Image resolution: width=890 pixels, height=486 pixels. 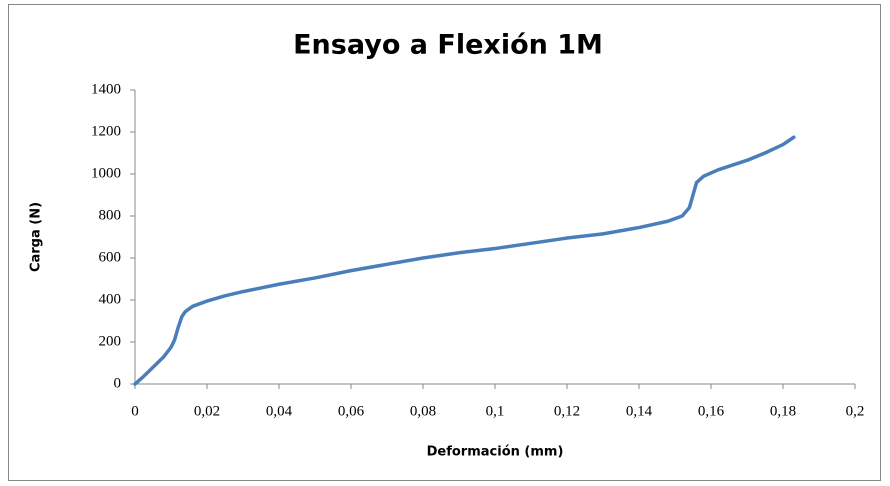 I want to click on x-tick-label: 0,12, so click(x=567, y=411).